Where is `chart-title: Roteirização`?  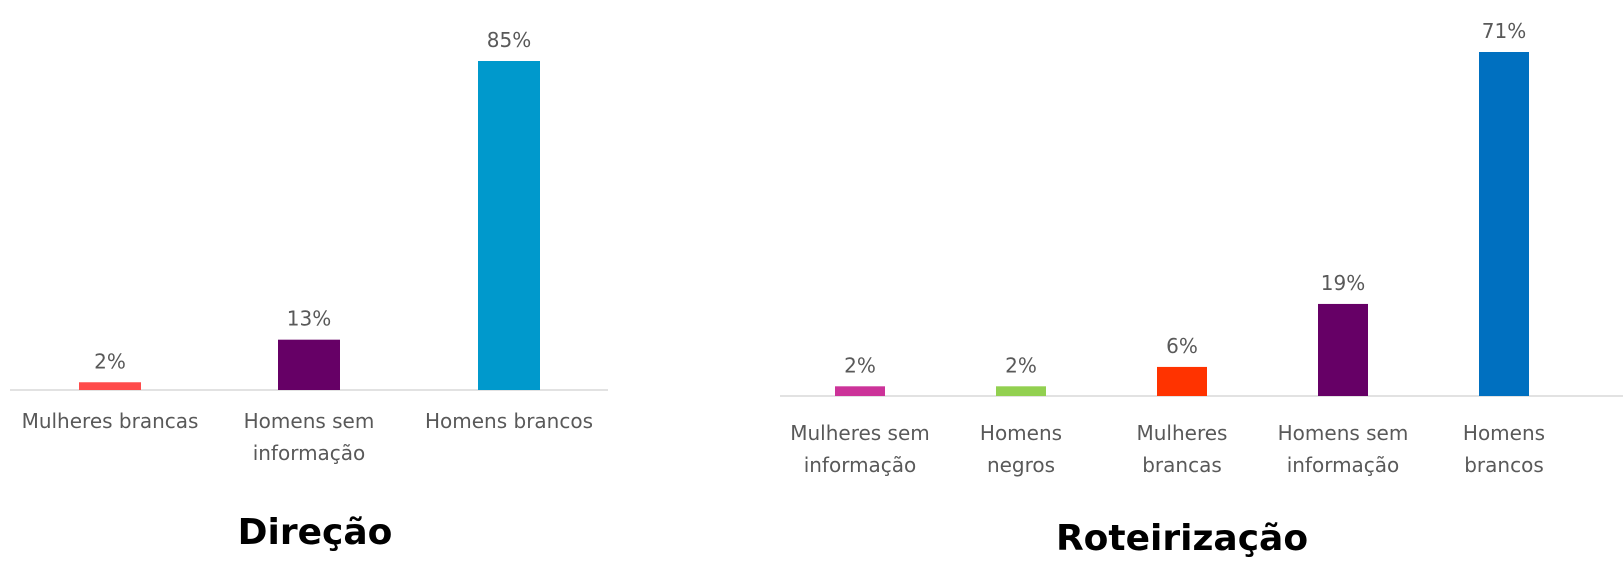 chart-title: Roteirização is located at coordinates (1182, 538).